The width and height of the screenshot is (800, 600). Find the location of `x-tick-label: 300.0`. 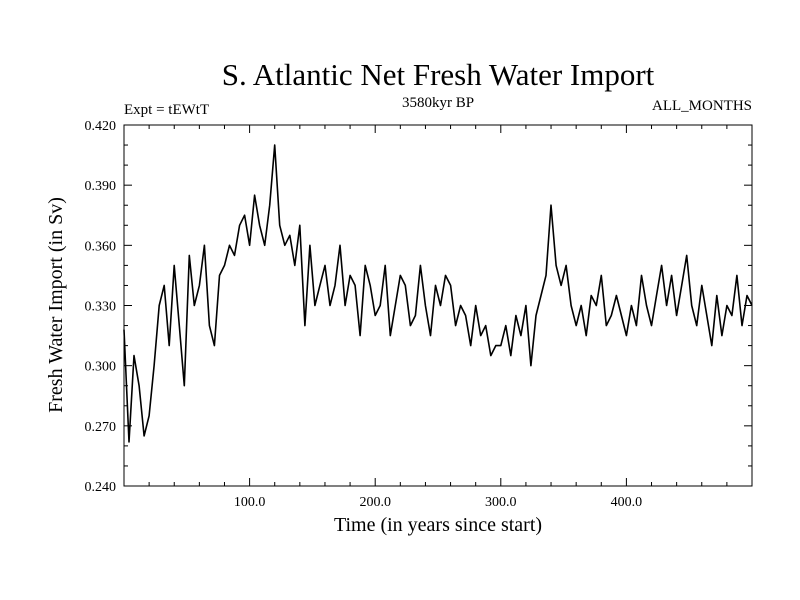

x-tick-label: 300.0 is located at coordinates (501, 502).